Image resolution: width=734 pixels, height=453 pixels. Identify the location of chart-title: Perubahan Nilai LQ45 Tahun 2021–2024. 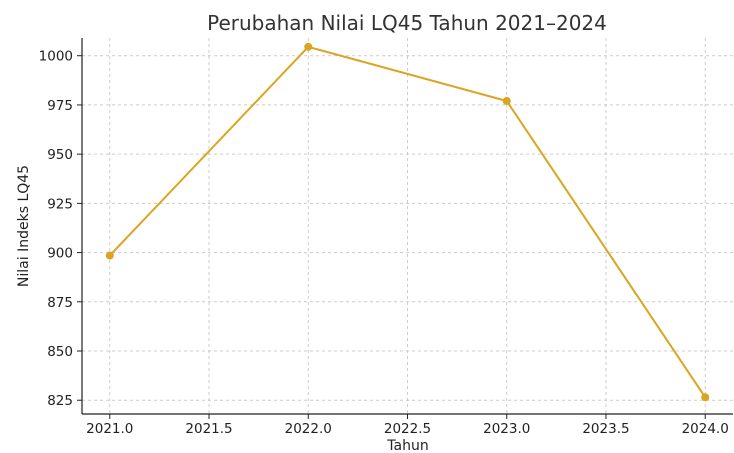
(407, 23).